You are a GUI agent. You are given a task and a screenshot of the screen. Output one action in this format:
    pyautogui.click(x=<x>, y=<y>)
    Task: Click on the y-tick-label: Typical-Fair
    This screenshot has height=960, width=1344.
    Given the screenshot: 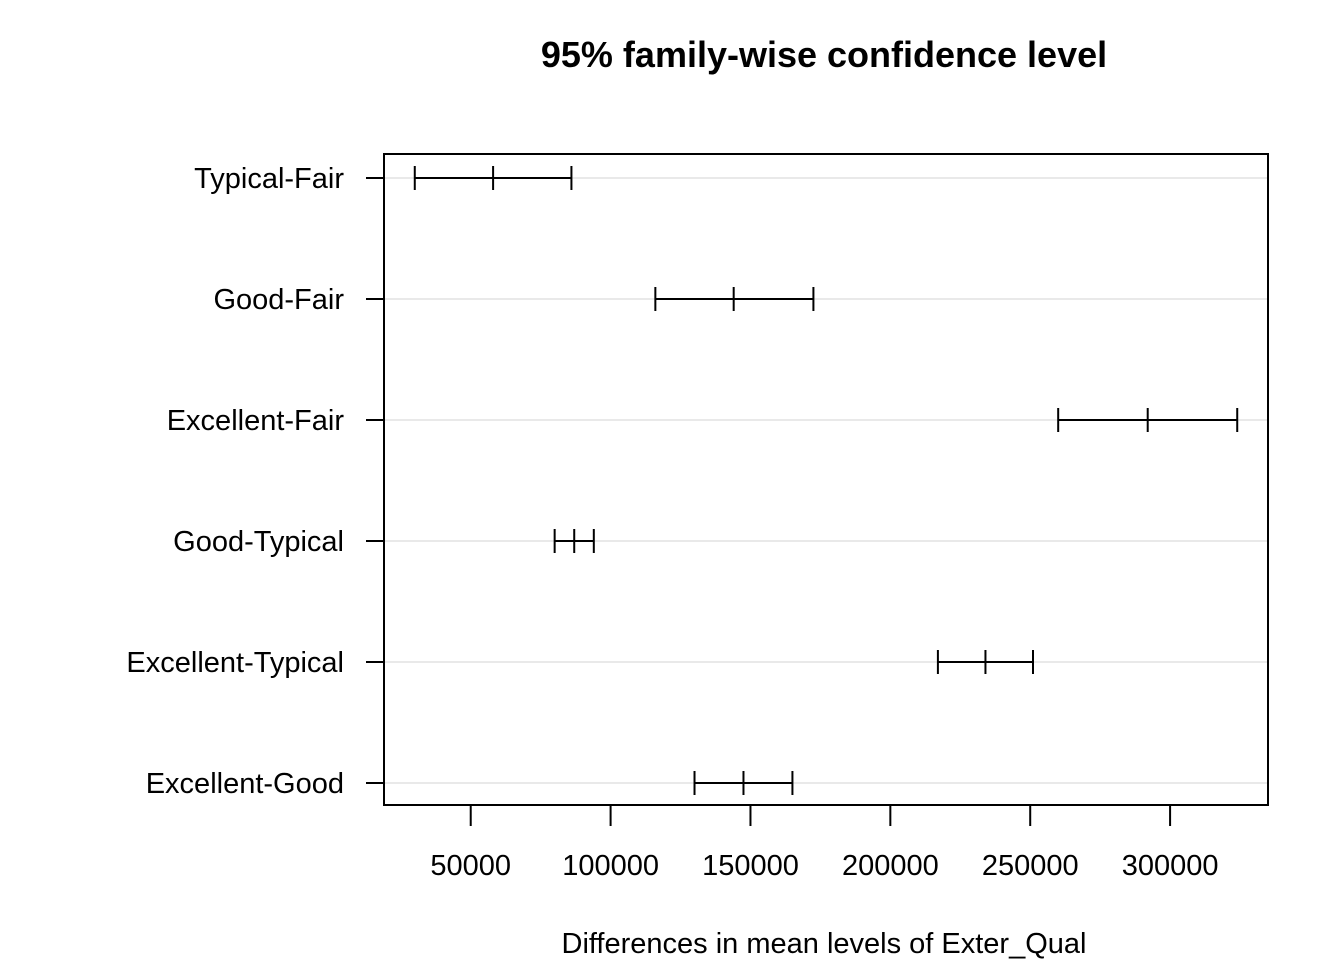 What is the action you would take?
    pyautogui.click(x=269, y=179)
    